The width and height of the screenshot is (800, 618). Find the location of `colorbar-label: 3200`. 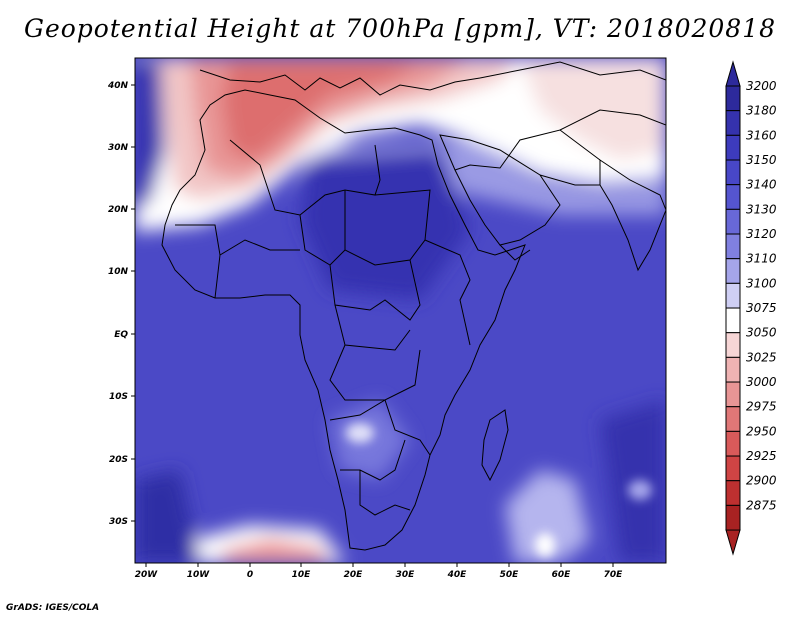

colorbar-label: 3200 is located at coordinates (761, 86).